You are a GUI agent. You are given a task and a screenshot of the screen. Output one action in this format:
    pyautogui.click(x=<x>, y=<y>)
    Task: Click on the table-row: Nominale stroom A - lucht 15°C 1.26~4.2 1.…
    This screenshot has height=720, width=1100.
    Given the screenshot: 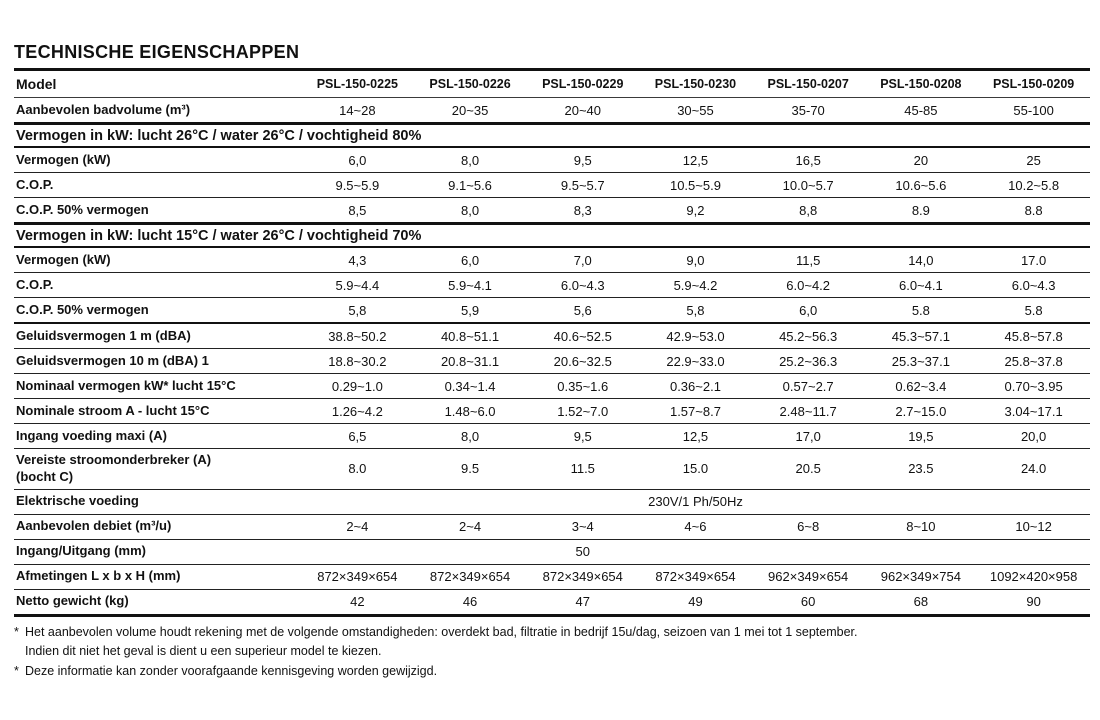 What is the action you would take?
    pyautogui.click(x=552, y=411)
    